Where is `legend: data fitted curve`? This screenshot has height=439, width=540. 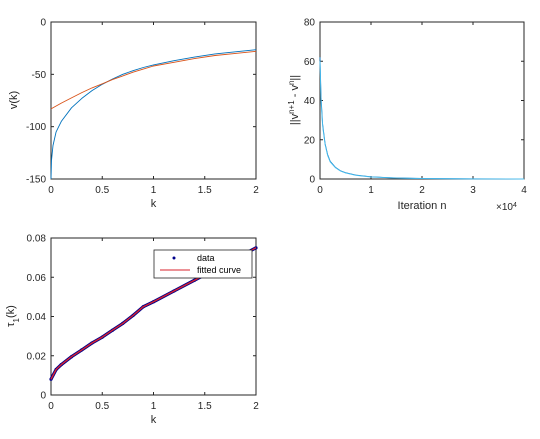
legend: data fitted curve is located at coordinates (203, 264).